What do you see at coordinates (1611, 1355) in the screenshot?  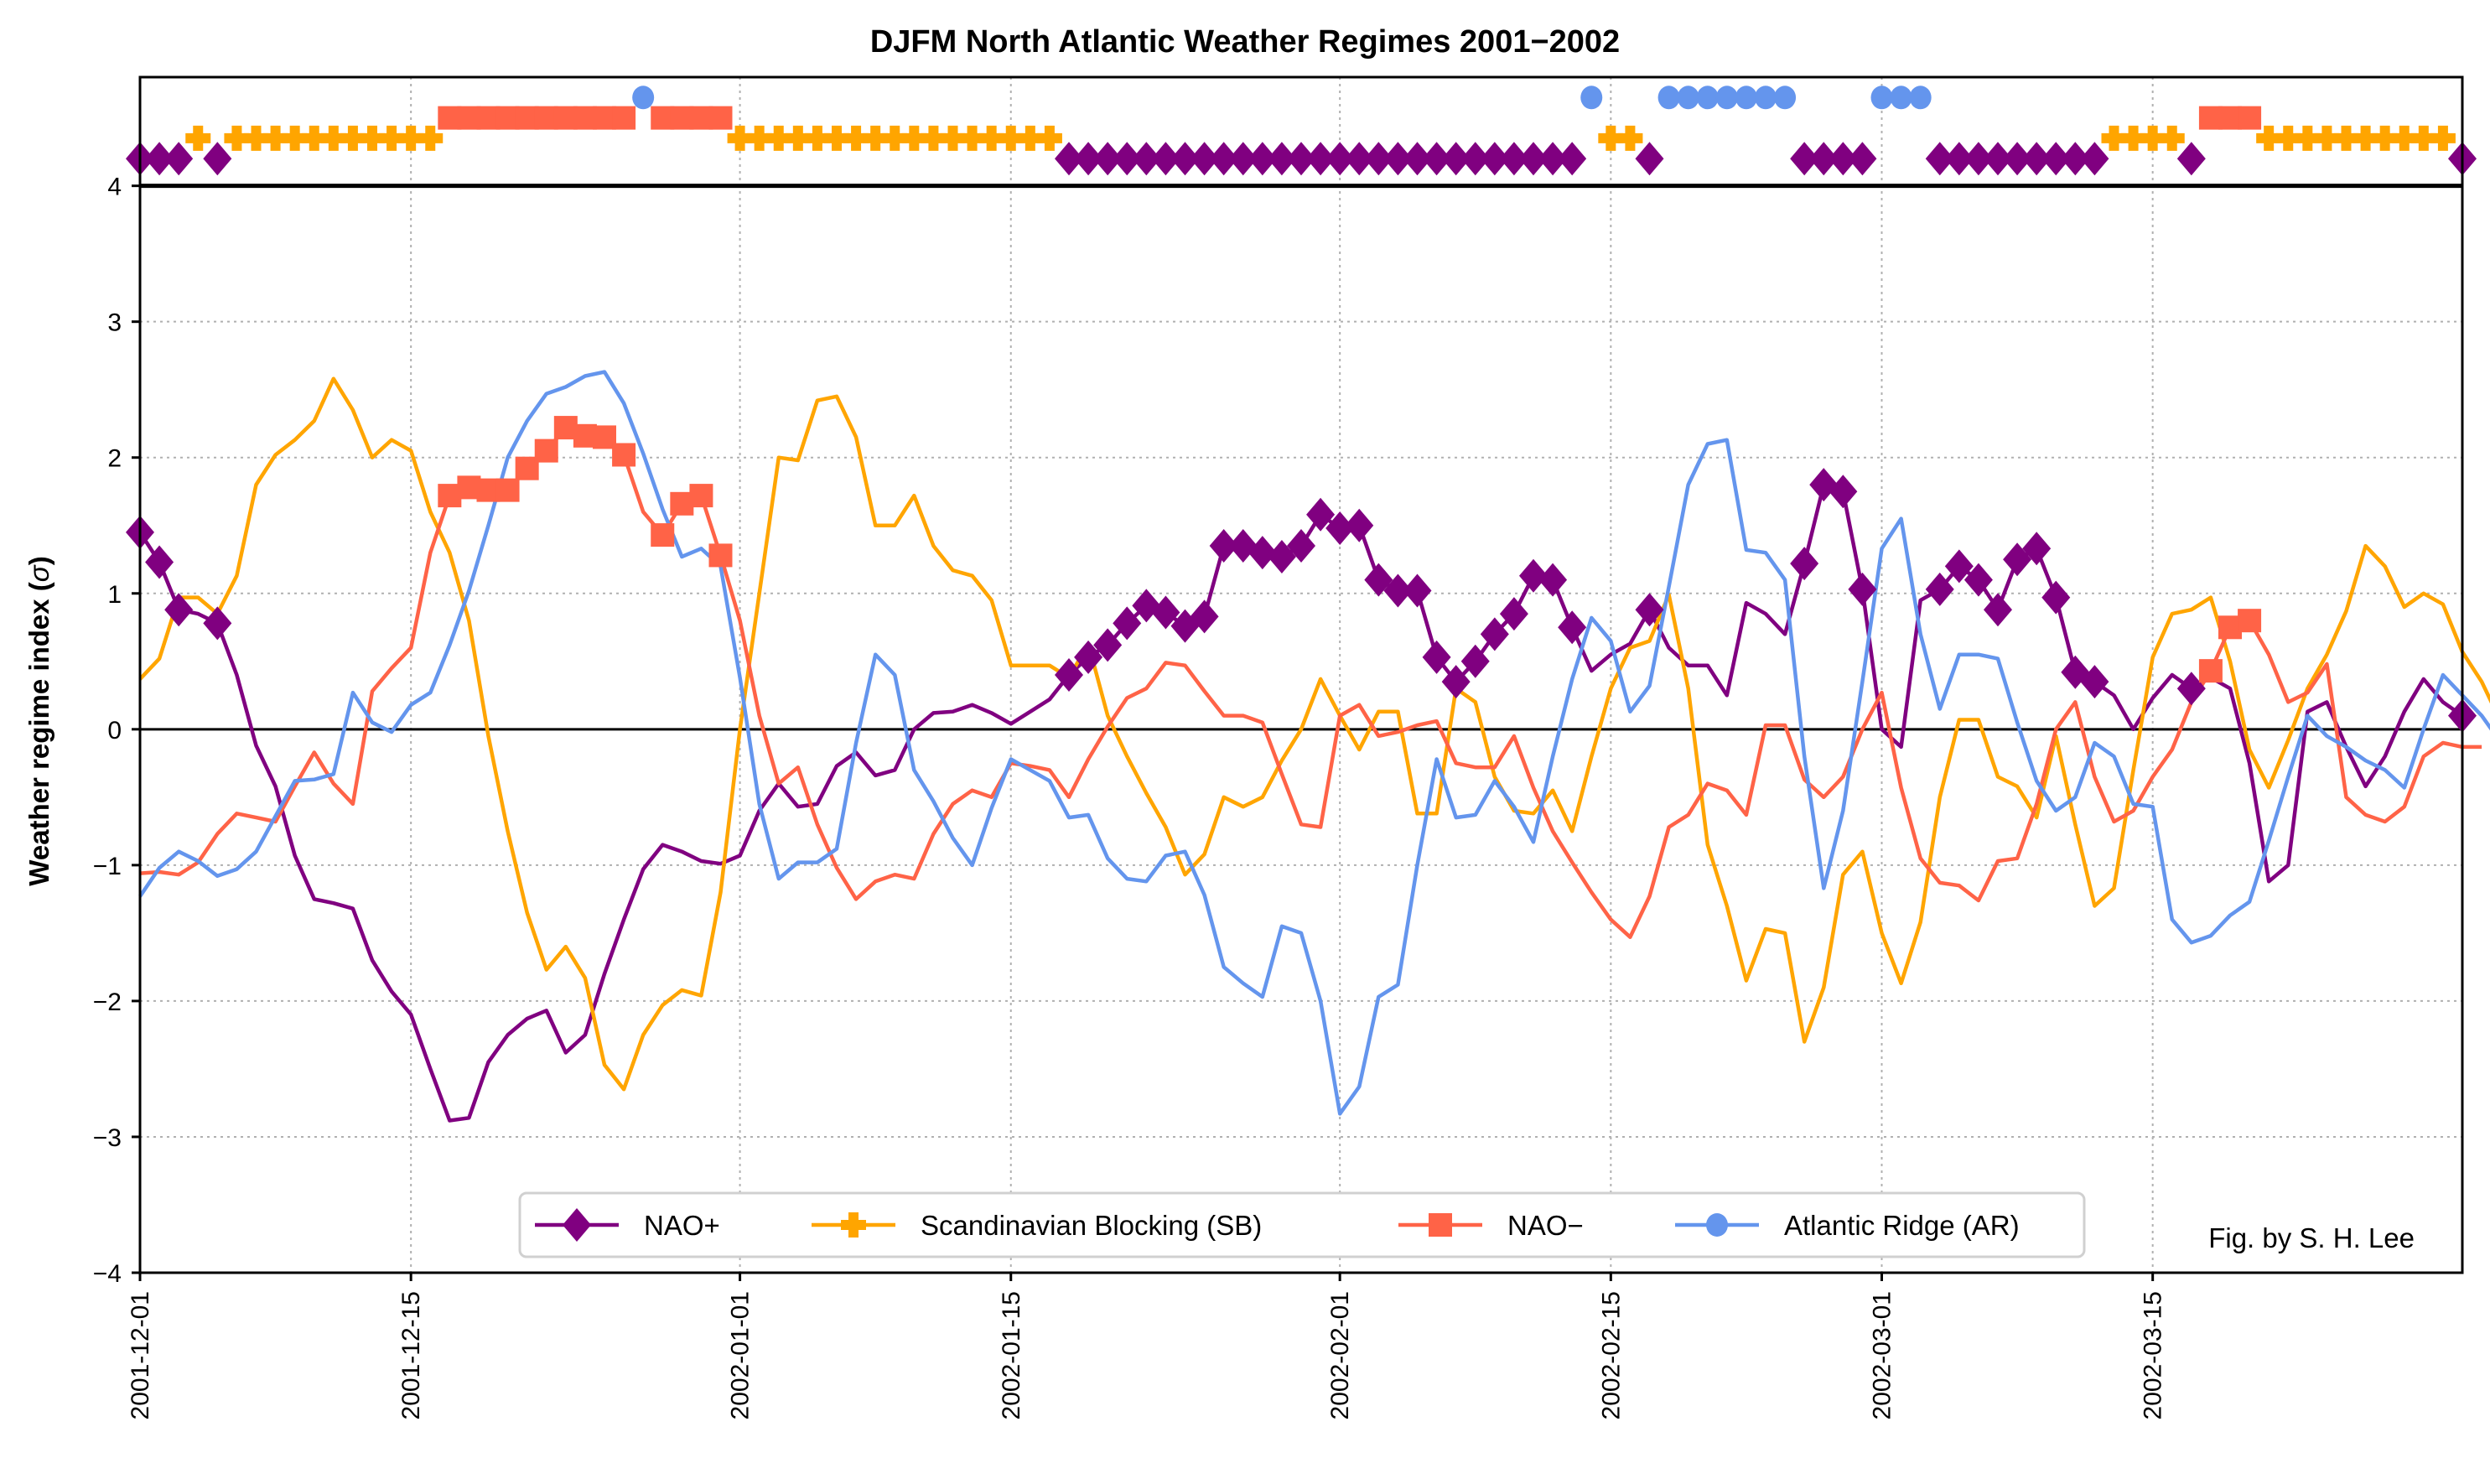 I see `x-tick-label: 2002-02-15` at bounding box center [1611, 1355].